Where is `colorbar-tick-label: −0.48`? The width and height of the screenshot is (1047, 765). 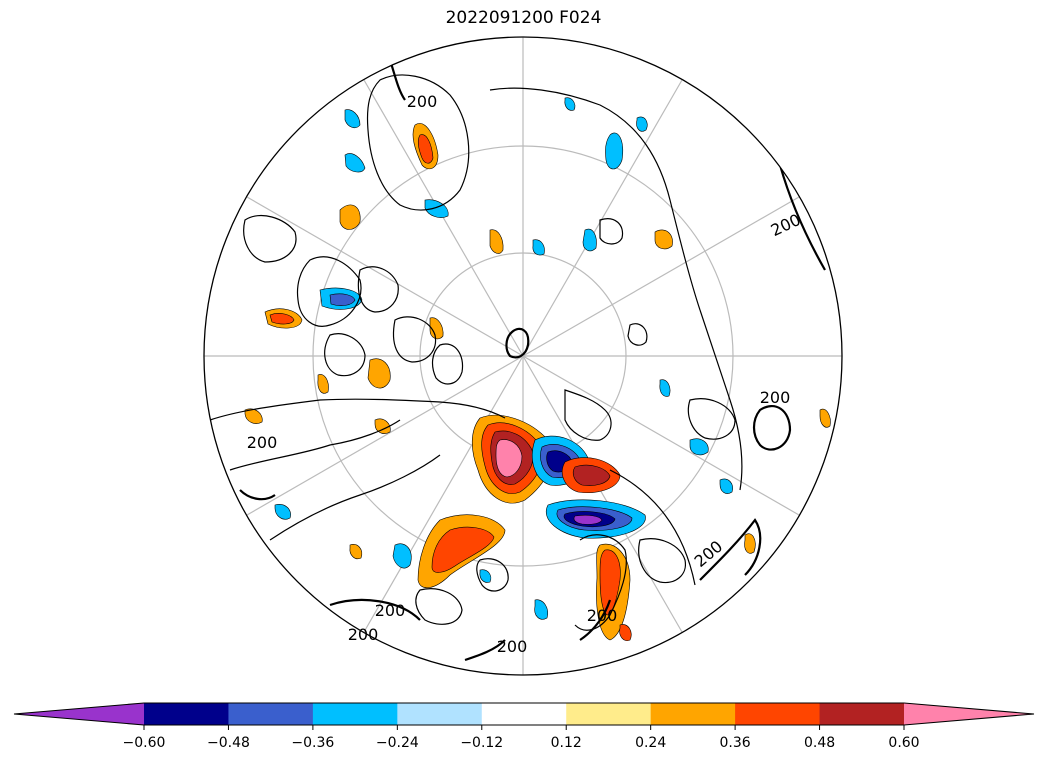
colorbar-tick-label: −0.48 is located at coordinates (228, 743).